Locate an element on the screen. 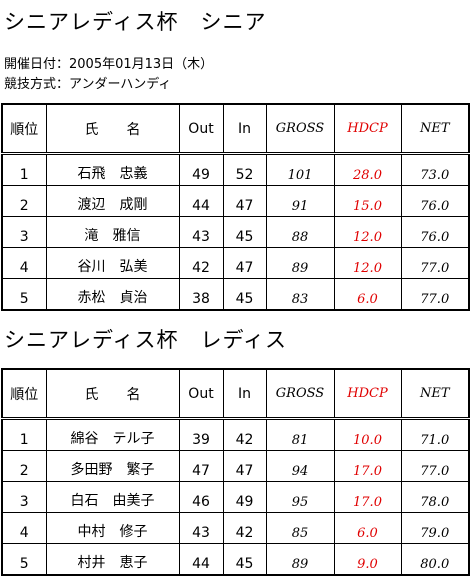 Image resolution: width=470 pixels, height=576 pixels. cell: 9.0 is located at coordinates (367, 559).